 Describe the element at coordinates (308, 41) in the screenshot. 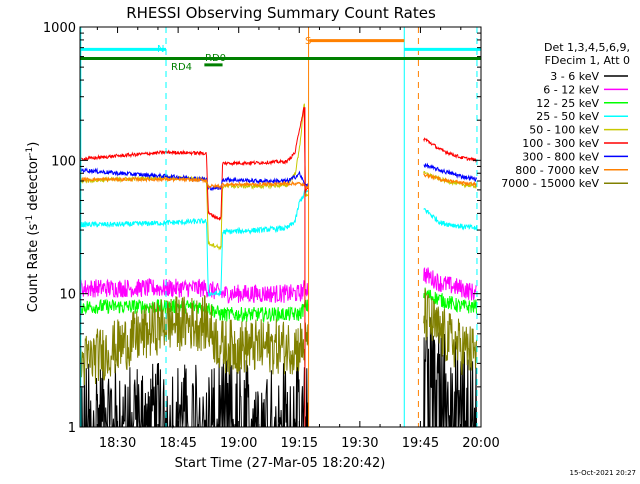

I see `annotation-s: S` at that location.